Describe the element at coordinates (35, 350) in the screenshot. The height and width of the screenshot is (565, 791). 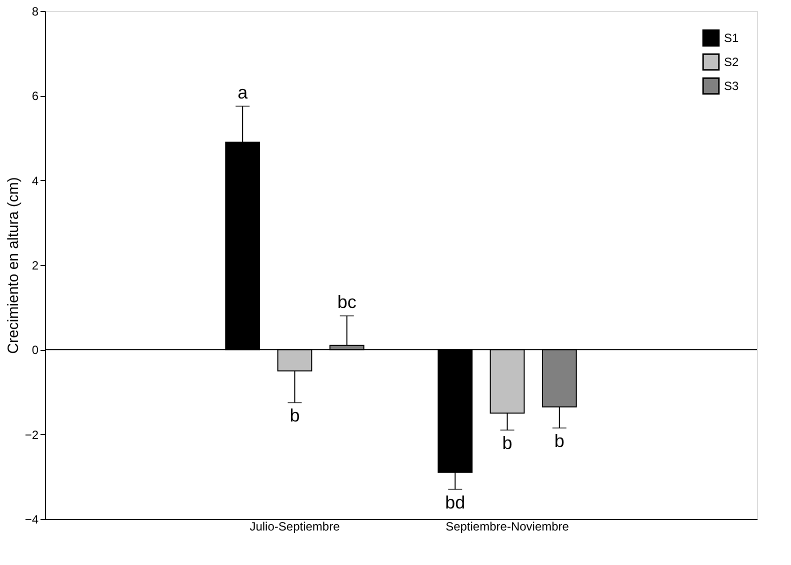
I see `y-tick-label: 0` at that location.